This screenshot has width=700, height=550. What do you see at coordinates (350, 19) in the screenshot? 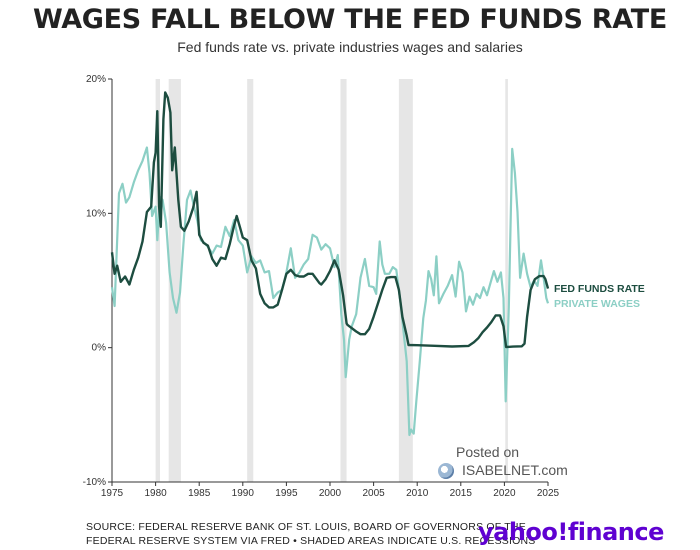
I see `chart-title: WAGES FALL BELOW THE FED FUNDS RATE` at bounding box center [350, 19].